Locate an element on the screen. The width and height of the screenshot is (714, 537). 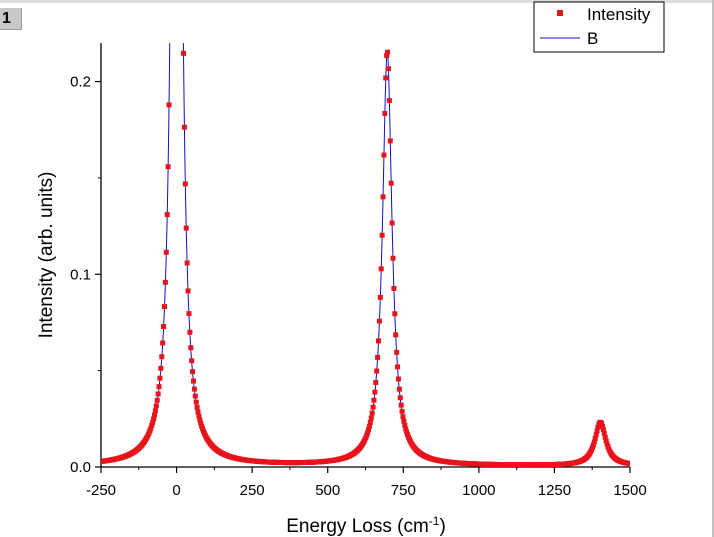
legend: Intensity B is located at coordinates (599, 27).